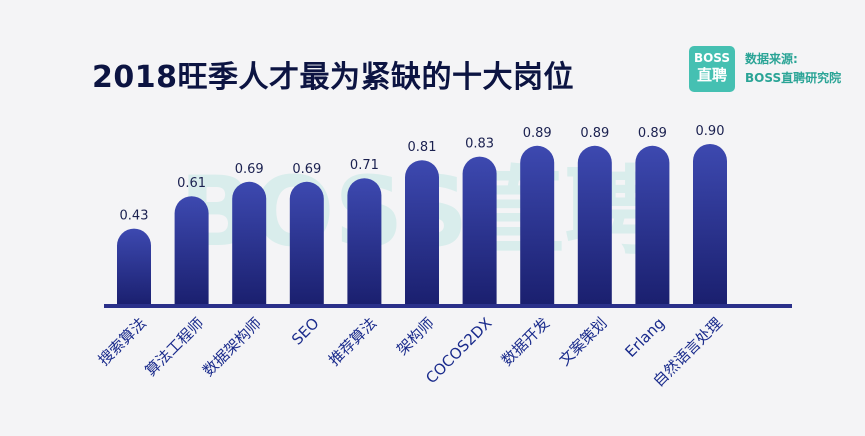 Image resolution: width=865 pixels, height=436 pixels. Describe the element at coordinates (352, 341) in the screenshot. I see `category-label-4: 推荐算法` at that location.